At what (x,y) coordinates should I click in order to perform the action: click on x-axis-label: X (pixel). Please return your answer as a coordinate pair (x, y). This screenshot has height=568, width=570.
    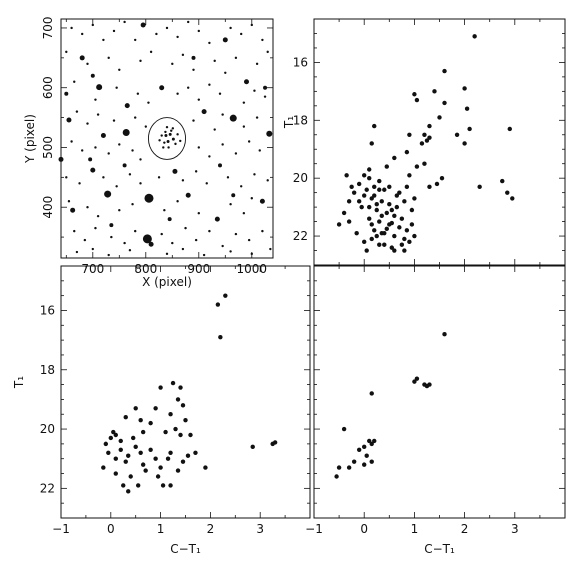
    Looking at the image, I should click on (167, 282).